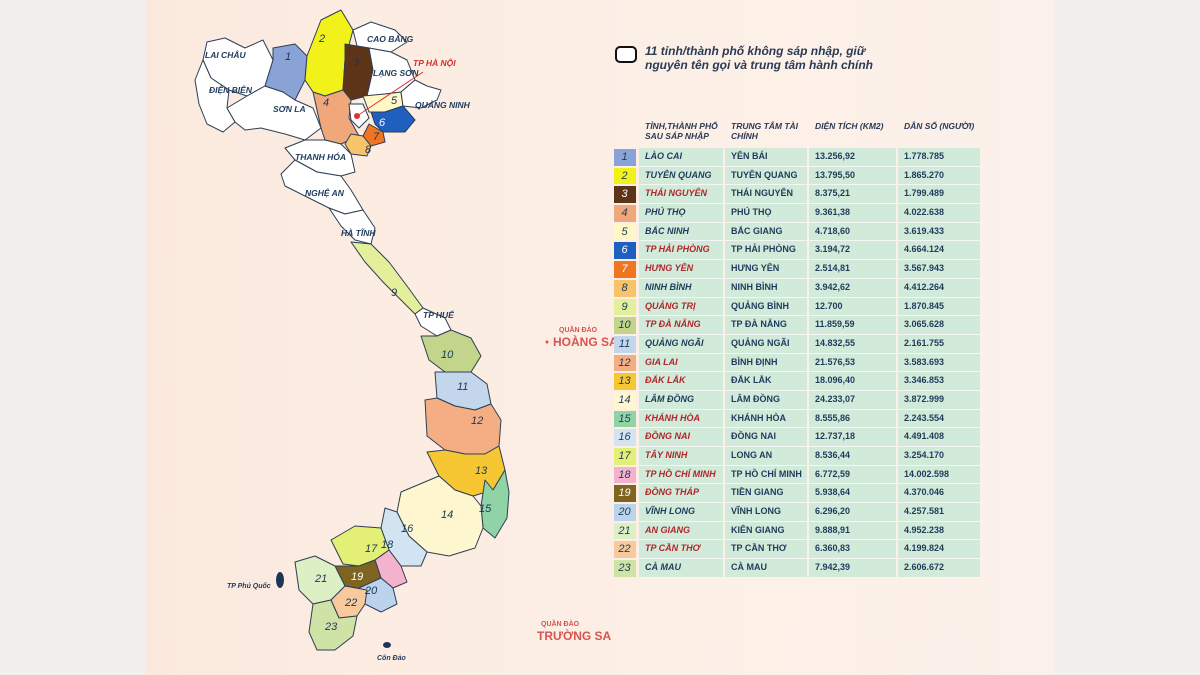  What do you see at coordinates (325, 192) in the screenshot?
I see `label-nghe-an: NGHỆ AN` at bounding box center [325, 192].